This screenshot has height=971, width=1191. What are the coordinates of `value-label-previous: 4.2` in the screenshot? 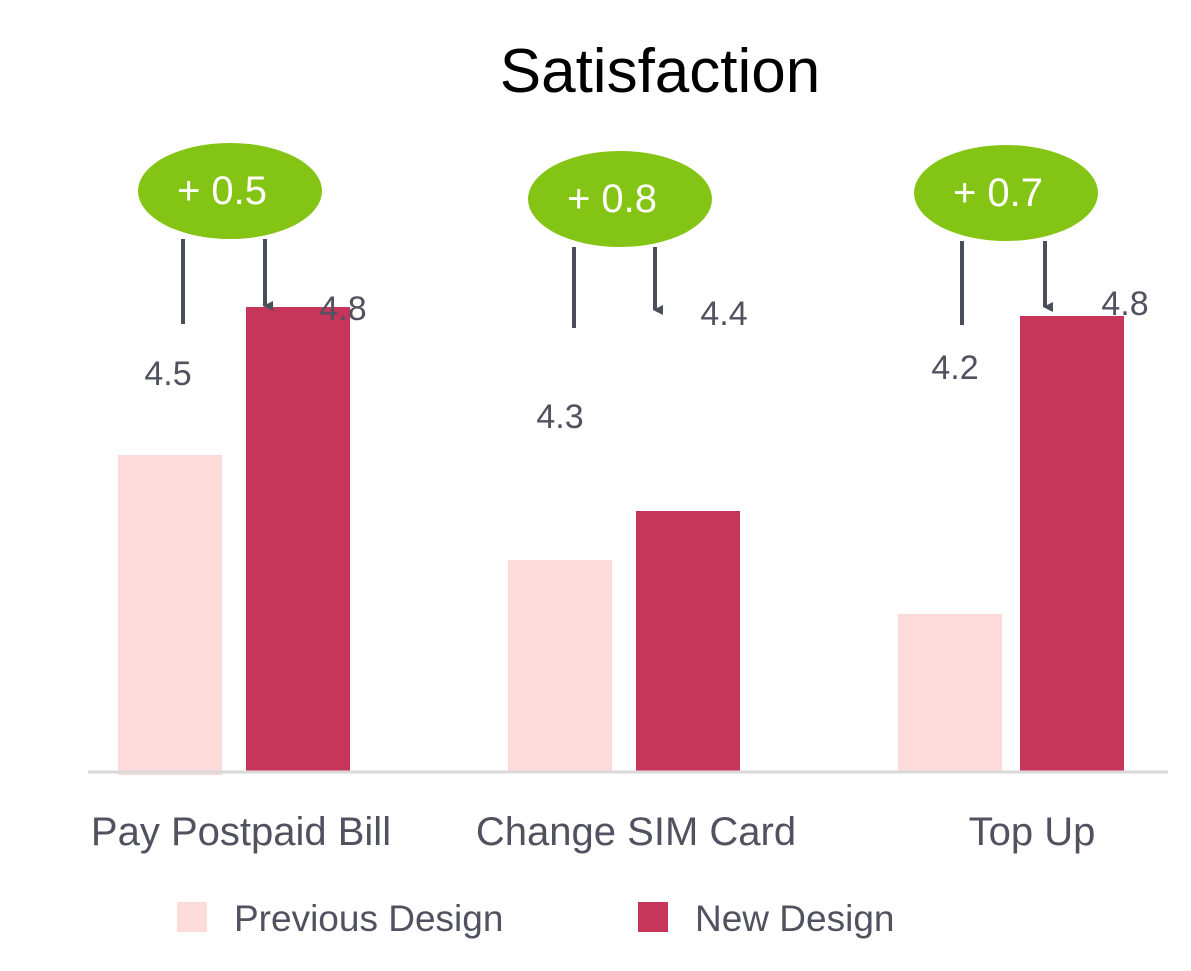 It's located at (954, 368).